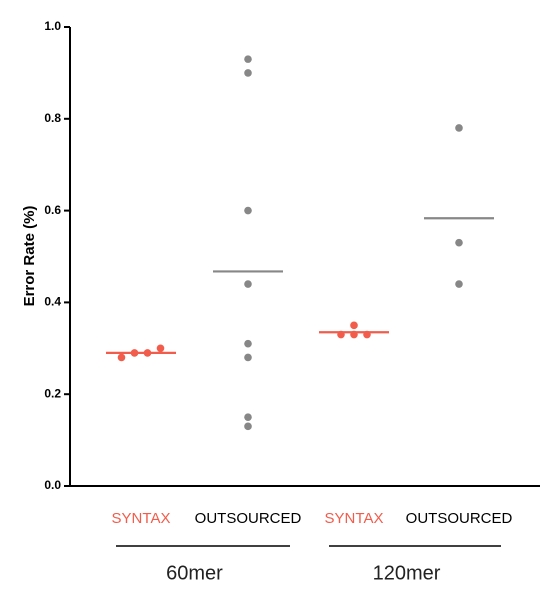 The width and height of the screenshot is (559, 600). I want to click on y-tick-label: 0.8, so click(52, 118).